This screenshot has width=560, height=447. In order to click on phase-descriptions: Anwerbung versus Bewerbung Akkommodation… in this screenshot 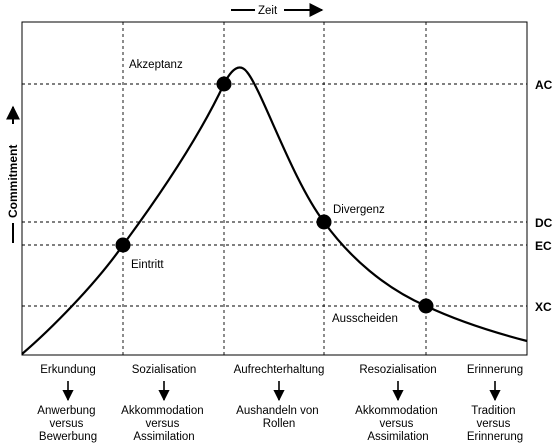, I will do `click(280, 424)`.